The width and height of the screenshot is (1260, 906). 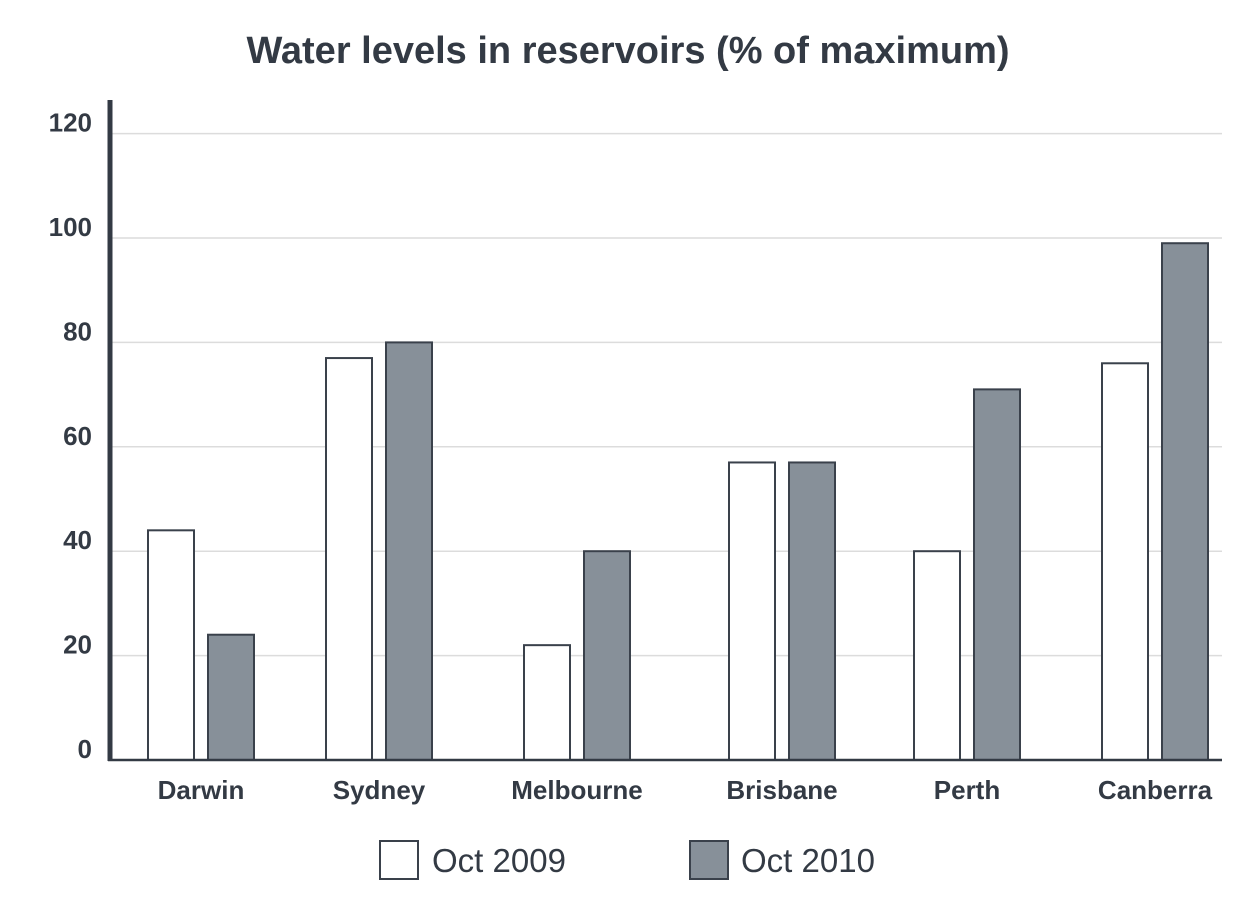 What do you see at coordinates (499, 860) in the screenshot?
I see `legend-label: Oct 2009` at bounding box center [499, 860].